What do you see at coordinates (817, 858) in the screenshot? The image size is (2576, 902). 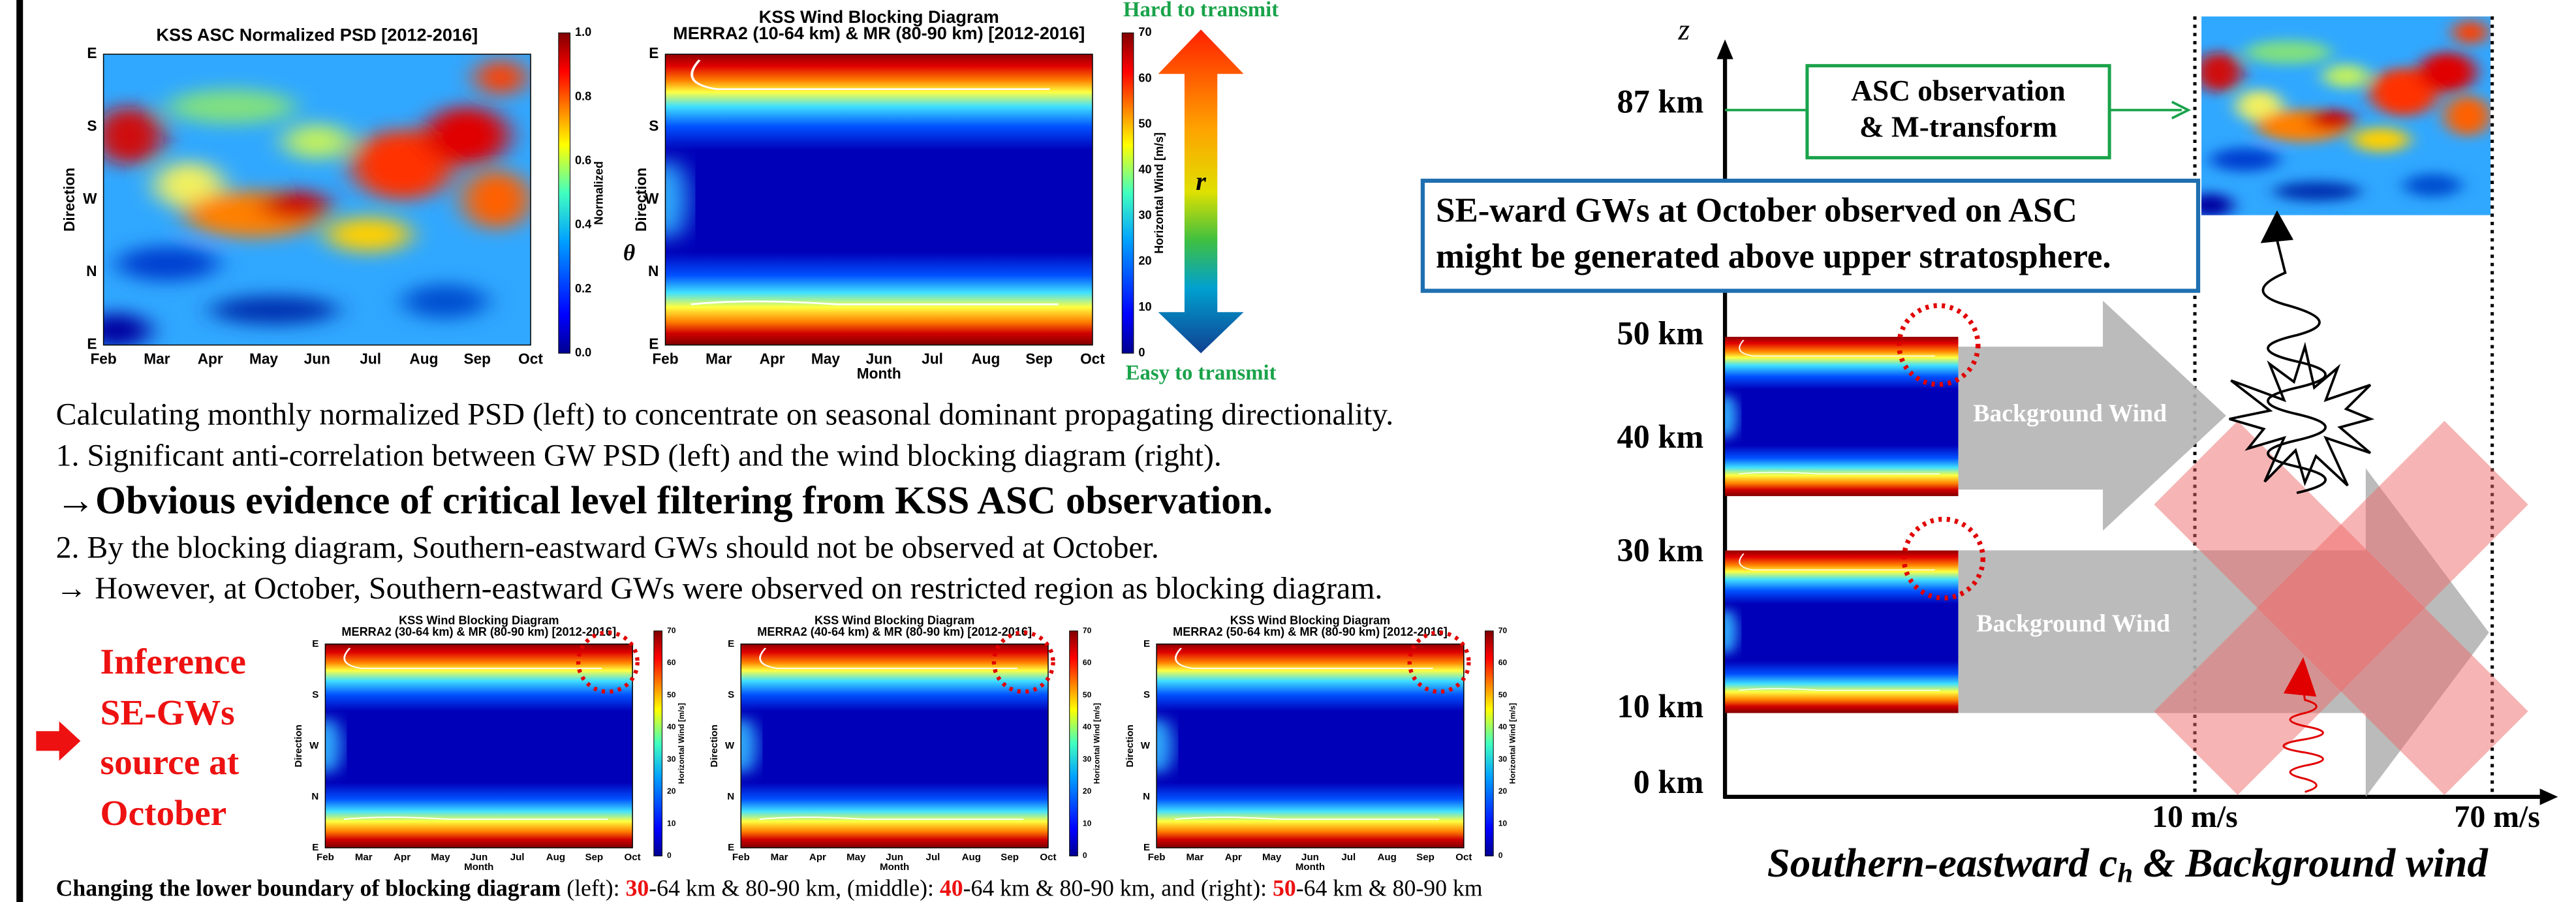 I see `x-tick-label: Apr` at bounding box center [817, 858].